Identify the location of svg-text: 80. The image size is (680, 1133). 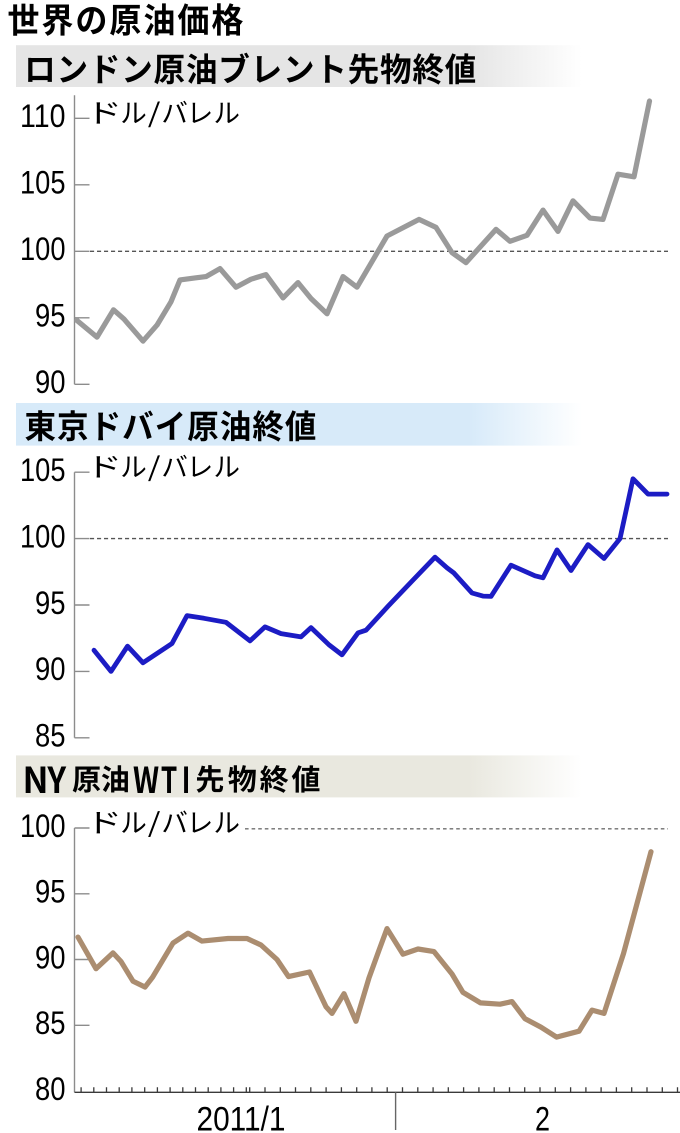
(50, 1089).